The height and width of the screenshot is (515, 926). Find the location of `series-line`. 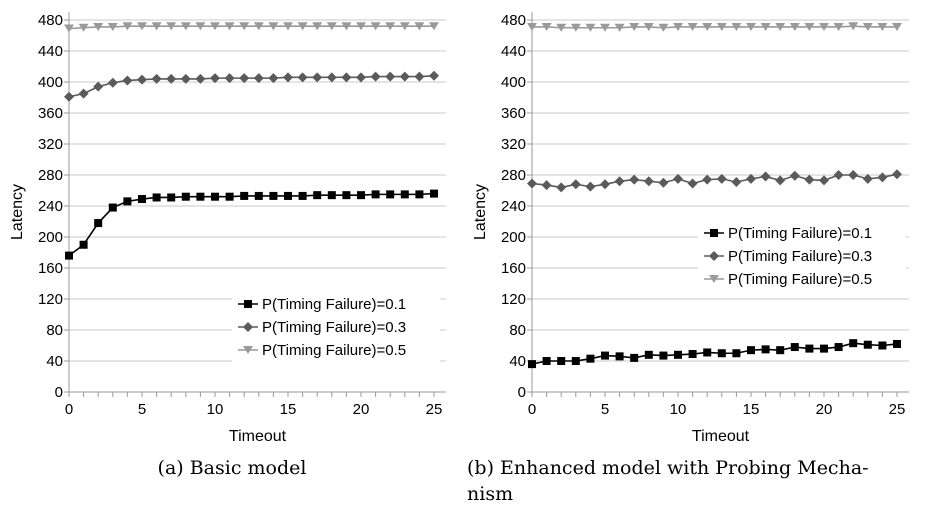

series-line is located at coordinates (714, 27).